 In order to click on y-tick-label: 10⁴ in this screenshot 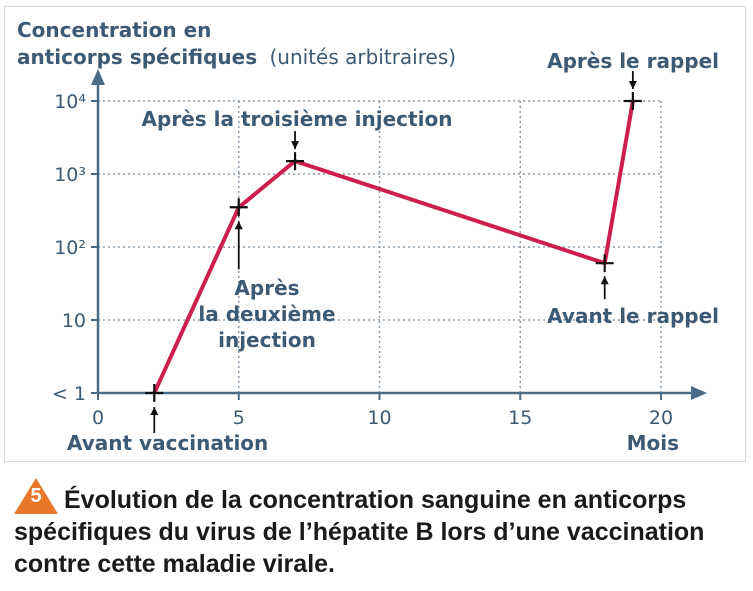, I will do `click(70, 102)`.